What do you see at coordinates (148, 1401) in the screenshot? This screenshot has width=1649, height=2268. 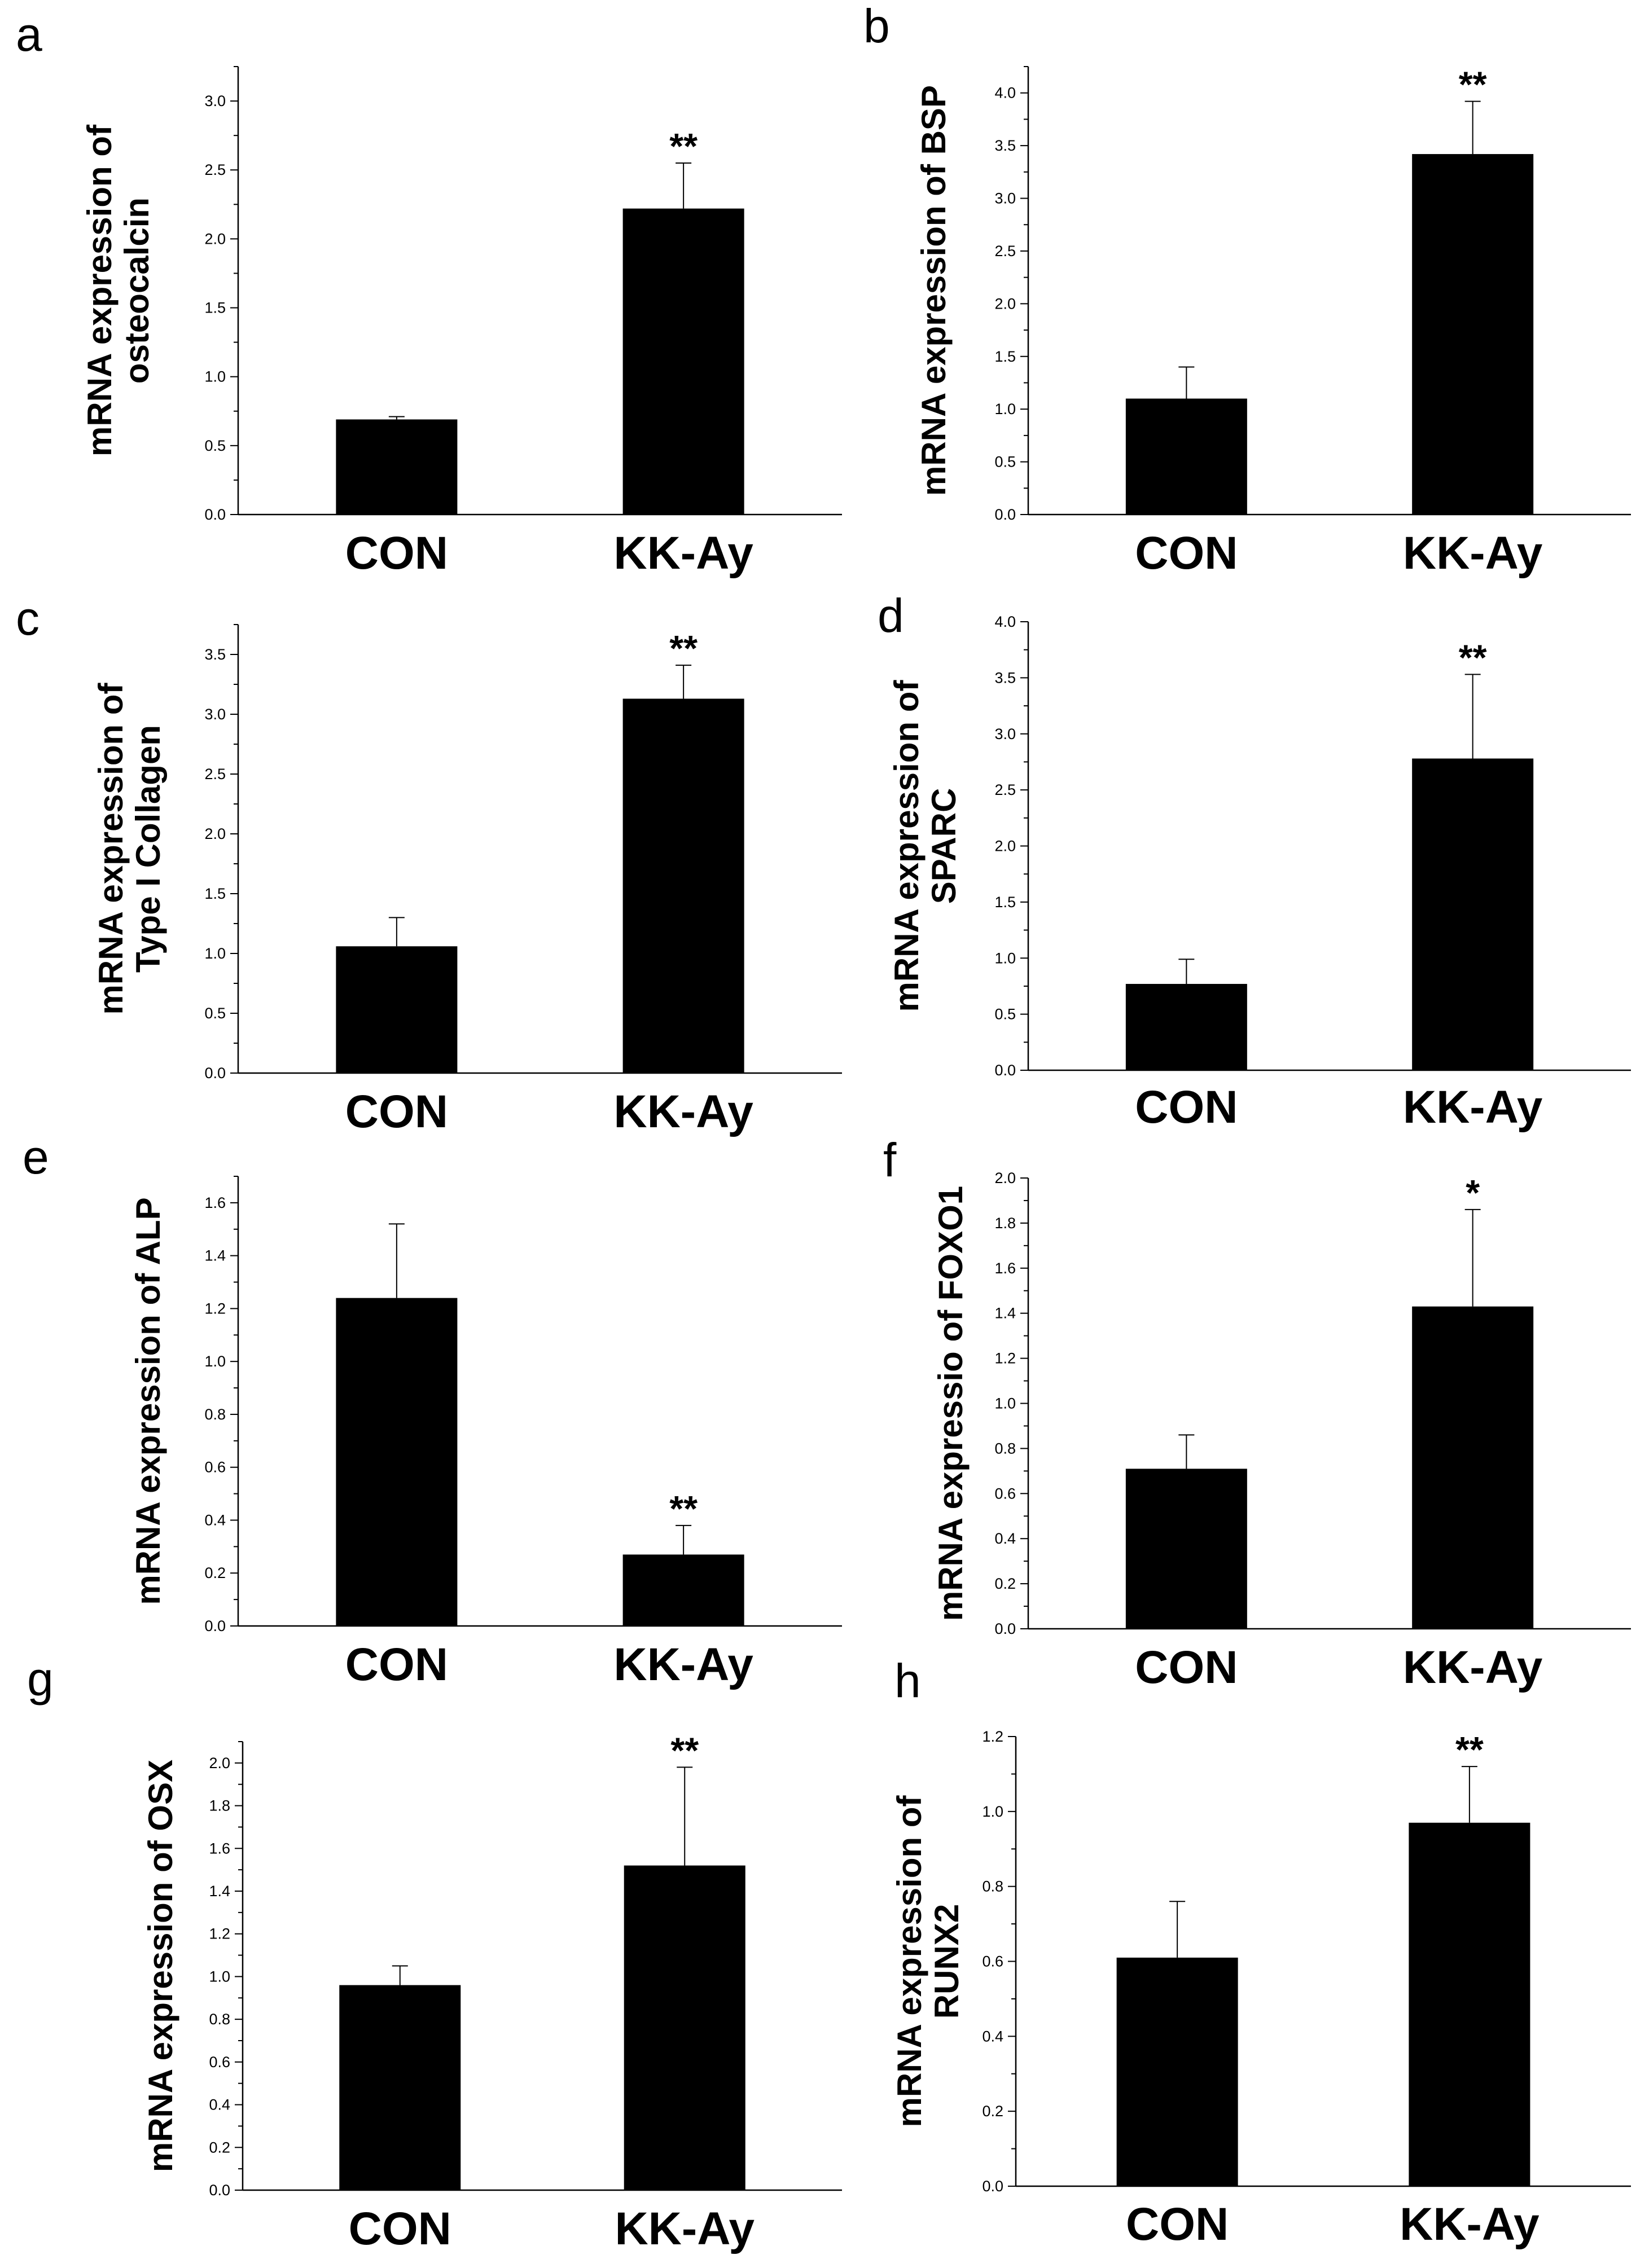 I see `y-axis-label-line: mRNA expression of ALP` at bounding box center [148, 1401].